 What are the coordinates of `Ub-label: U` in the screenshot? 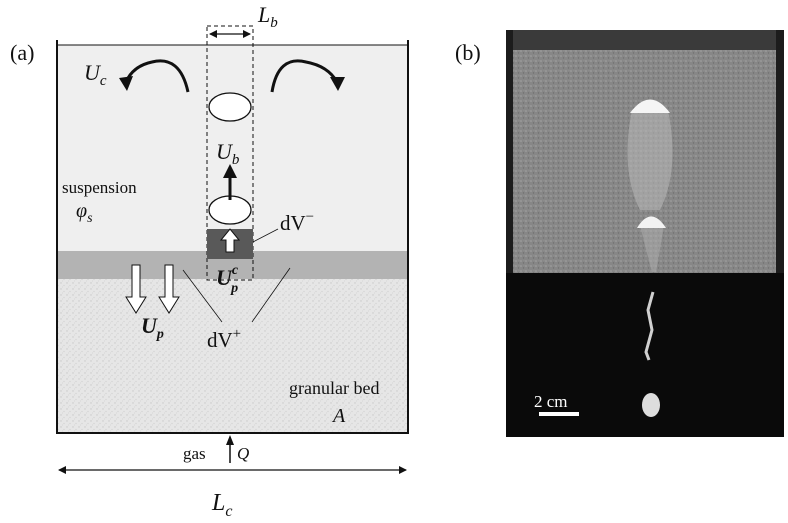 It's located at (225, 151).